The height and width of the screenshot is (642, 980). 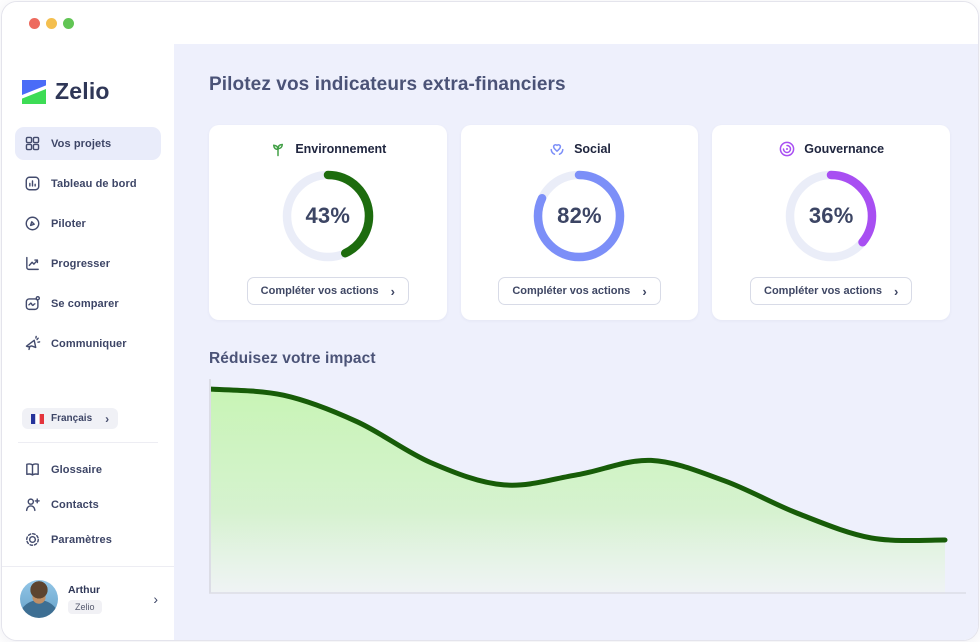 What do you see at coordinates (32, 143) in the screenshot?
I see `grid-icon` at bounding box center [32, 143].